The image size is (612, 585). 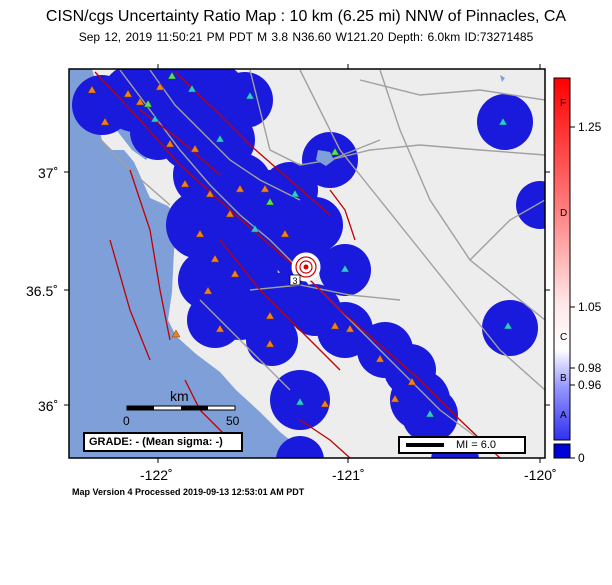 I want to click on scale-bar, so click(x=181, y=408).